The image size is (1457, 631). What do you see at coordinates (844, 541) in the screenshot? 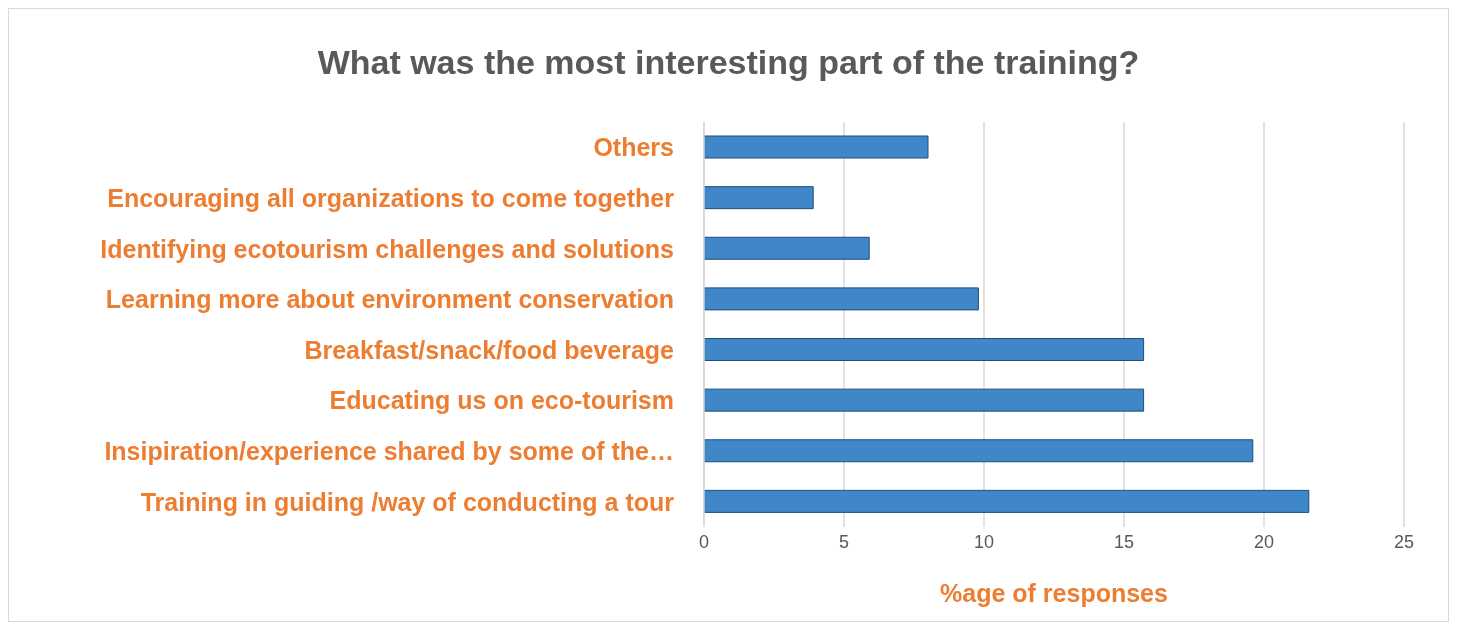
I see `x-tick-label: 5` at bounding box center [844, 541].